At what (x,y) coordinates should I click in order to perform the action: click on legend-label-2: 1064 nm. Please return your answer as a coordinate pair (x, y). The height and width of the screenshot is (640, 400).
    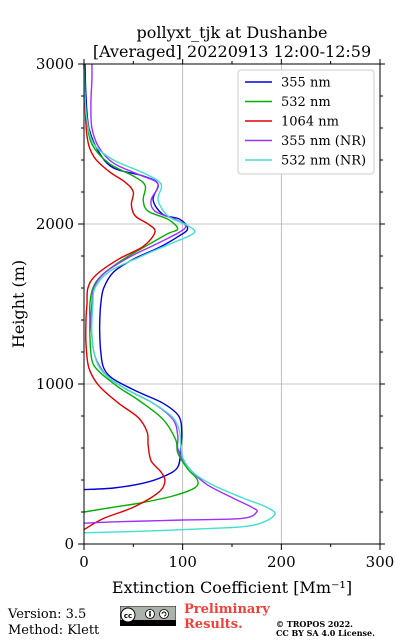
    Looking at the image, I should click on (310, 122).